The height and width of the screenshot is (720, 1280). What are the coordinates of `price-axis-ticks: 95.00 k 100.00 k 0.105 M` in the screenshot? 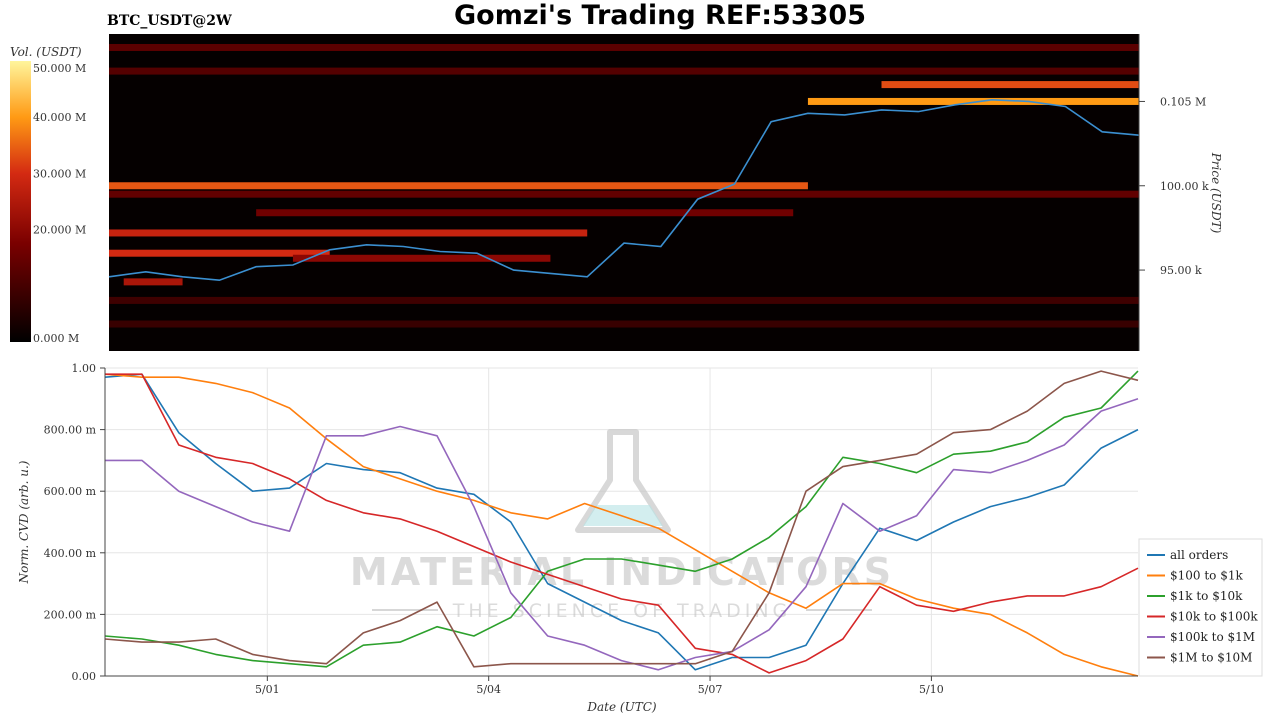 It's located at (1173, 192).